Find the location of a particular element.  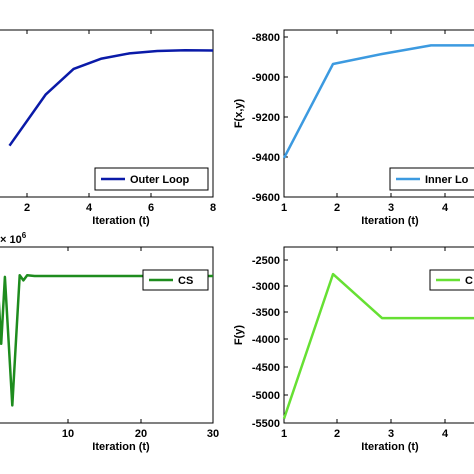

legend-label: CS is located at coordinates (185, 281).